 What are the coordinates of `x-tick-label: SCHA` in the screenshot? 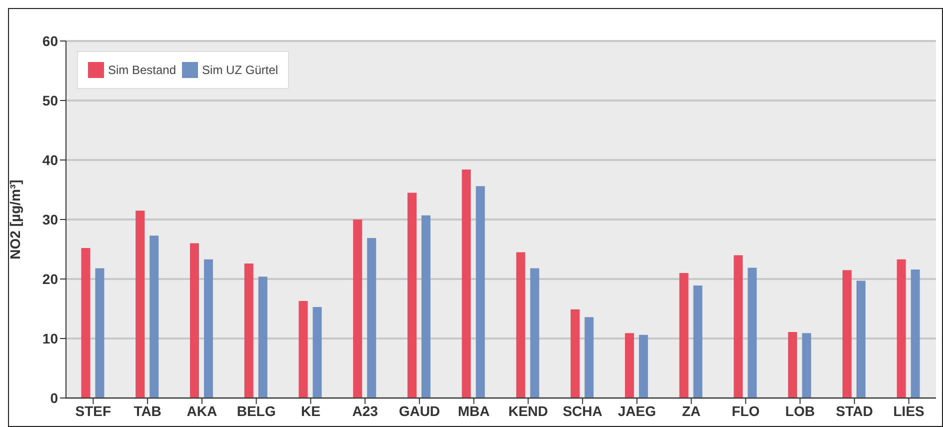 It's located at (582, 410).